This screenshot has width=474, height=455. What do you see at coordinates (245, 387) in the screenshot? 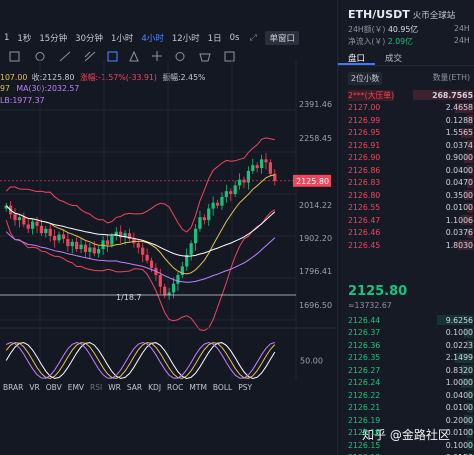
I see `indicator-tab-psy: PSY` at bounding box center [245, 387].